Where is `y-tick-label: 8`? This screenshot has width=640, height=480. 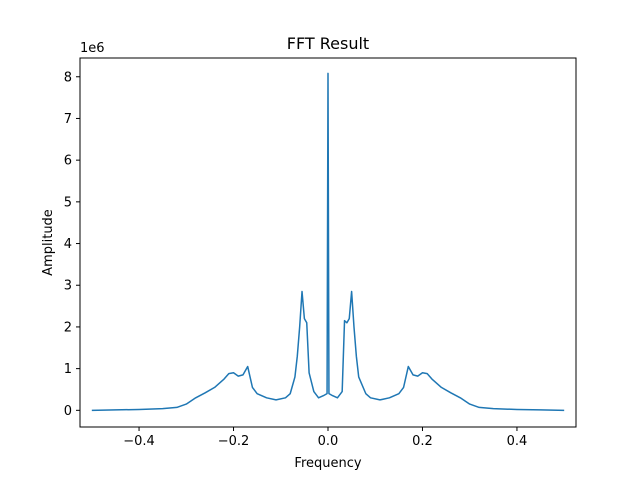
y-tick-label: 8 is located at coordinates (68, 77).